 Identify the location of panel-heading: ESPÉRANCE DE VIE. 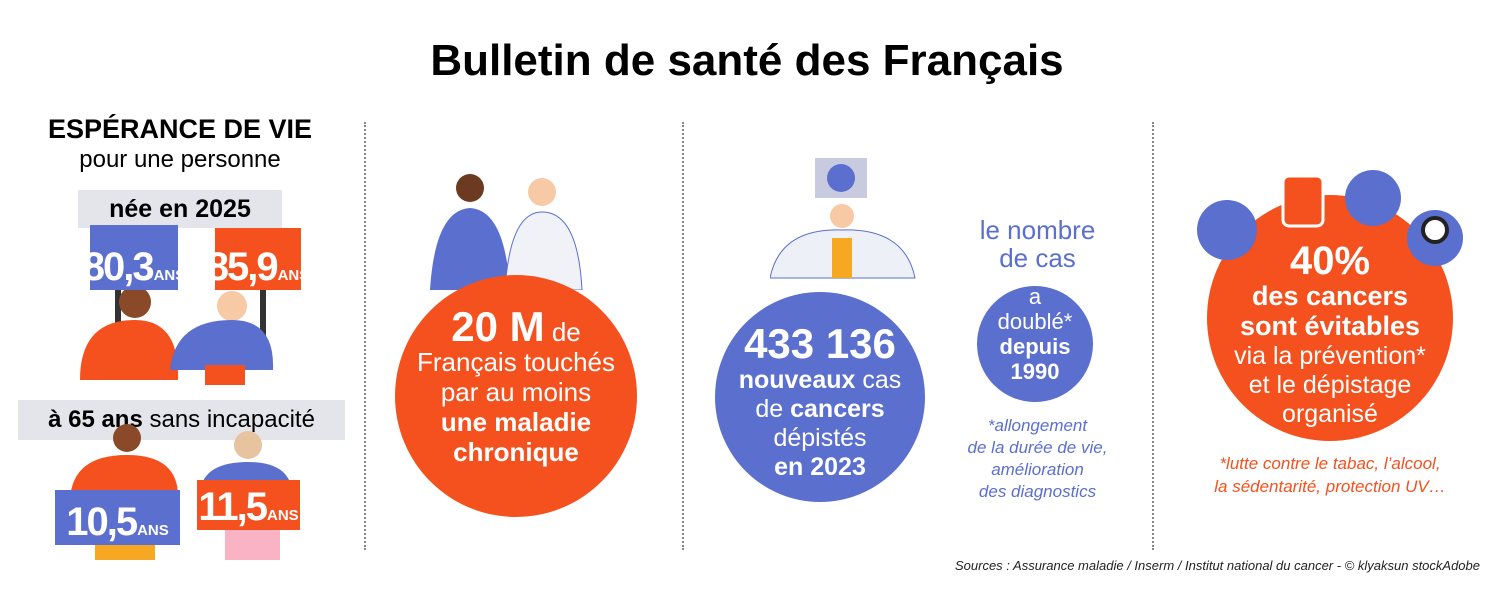
(180, 129).